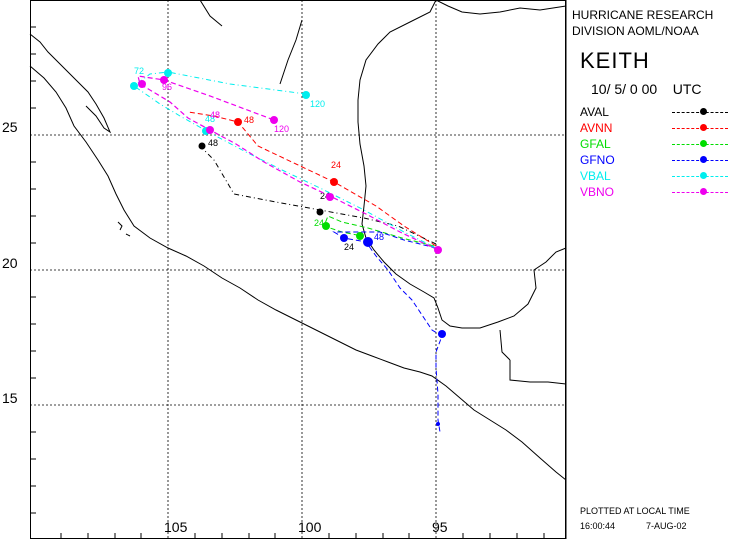 The width and height of the screenshot is (748, 541). I want to click on track-vbal: 72 120 48, so click(283, 157).